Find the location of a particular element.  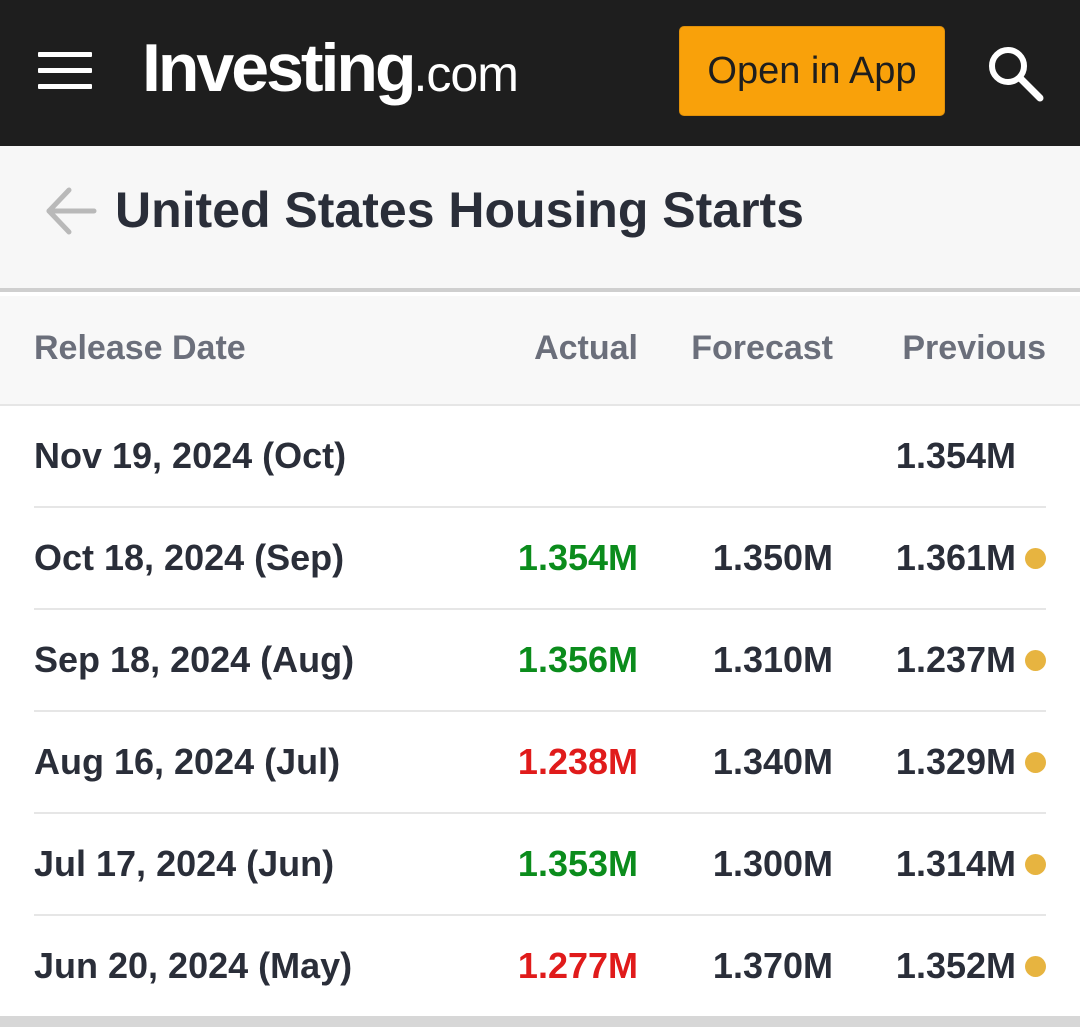

table-header is located at coordinates (540, 351).